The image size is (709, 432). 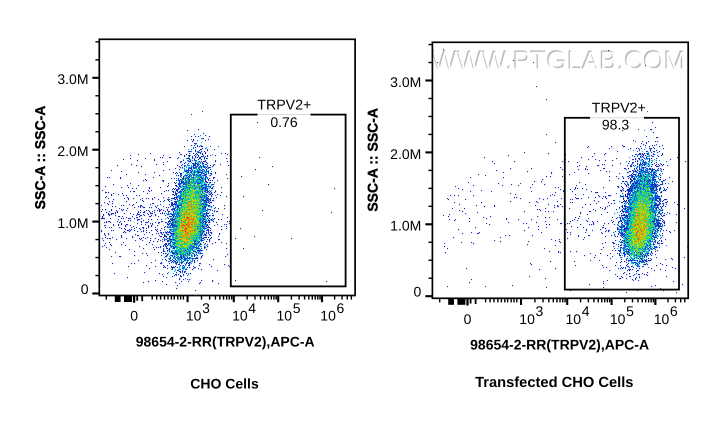 I want to click on svg-text: CHO Cells, so click(x=224, y=383).